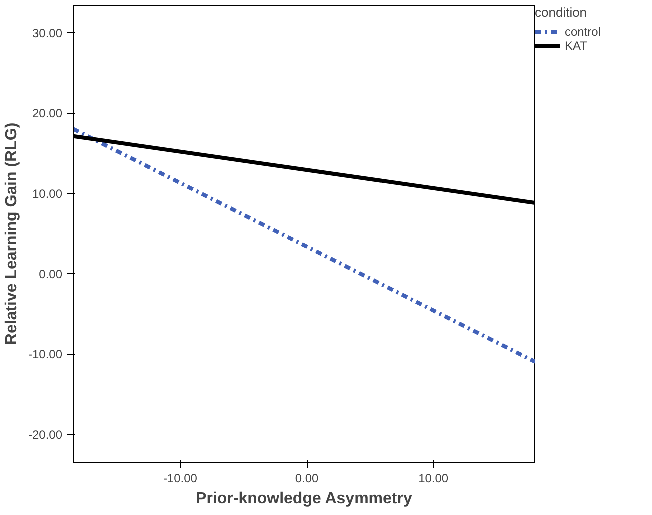 The height and width of the screenshot is (515, 652). I want to click on x-tick-label: -10.00, so click(180, 479).